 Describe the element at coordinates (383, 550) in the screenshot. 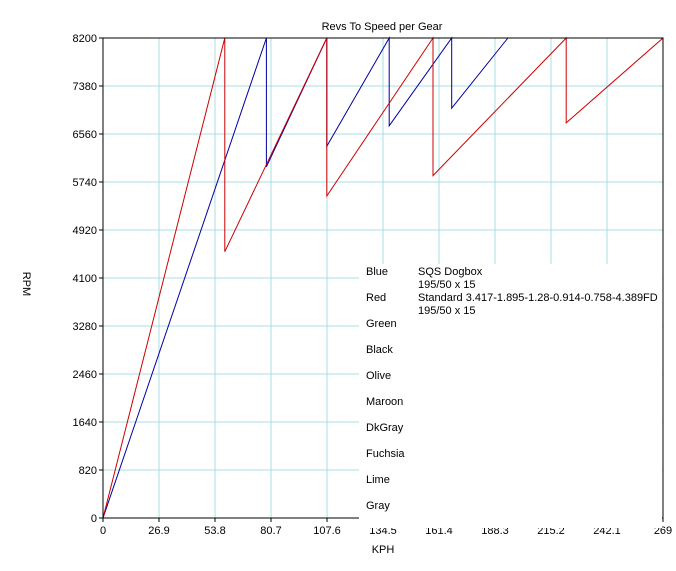

I see `x-axis-label: KPH` at that location.